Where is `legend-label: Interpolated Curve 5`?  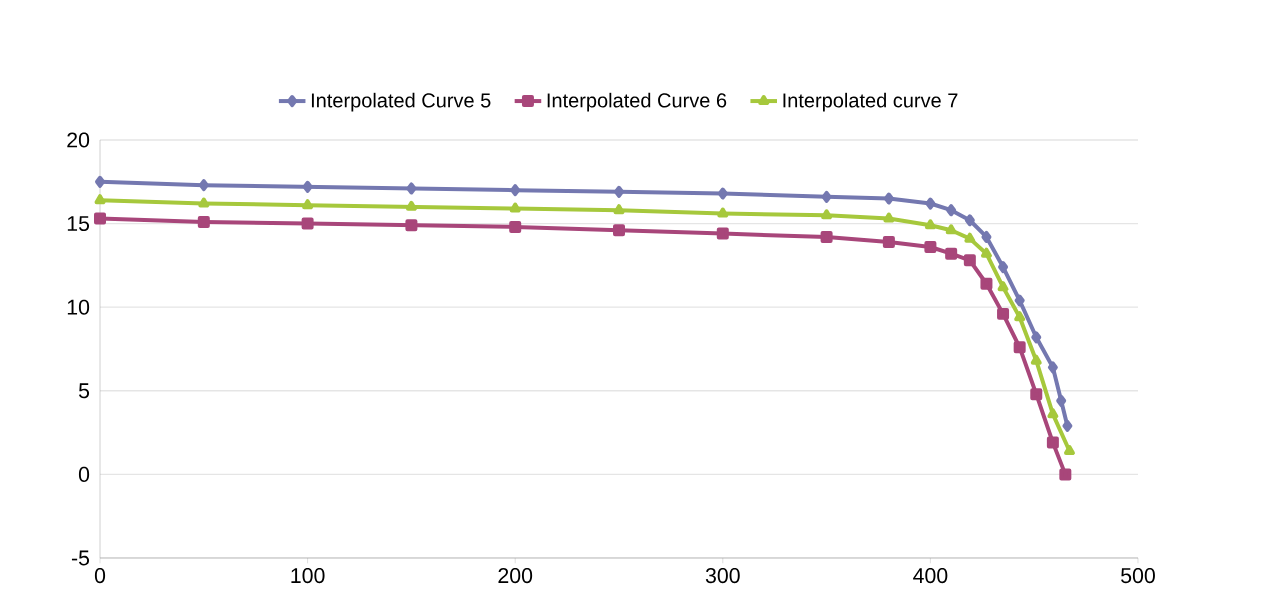
legend-label: Interpolated Curve 5 is located at coordinates (401, 102).